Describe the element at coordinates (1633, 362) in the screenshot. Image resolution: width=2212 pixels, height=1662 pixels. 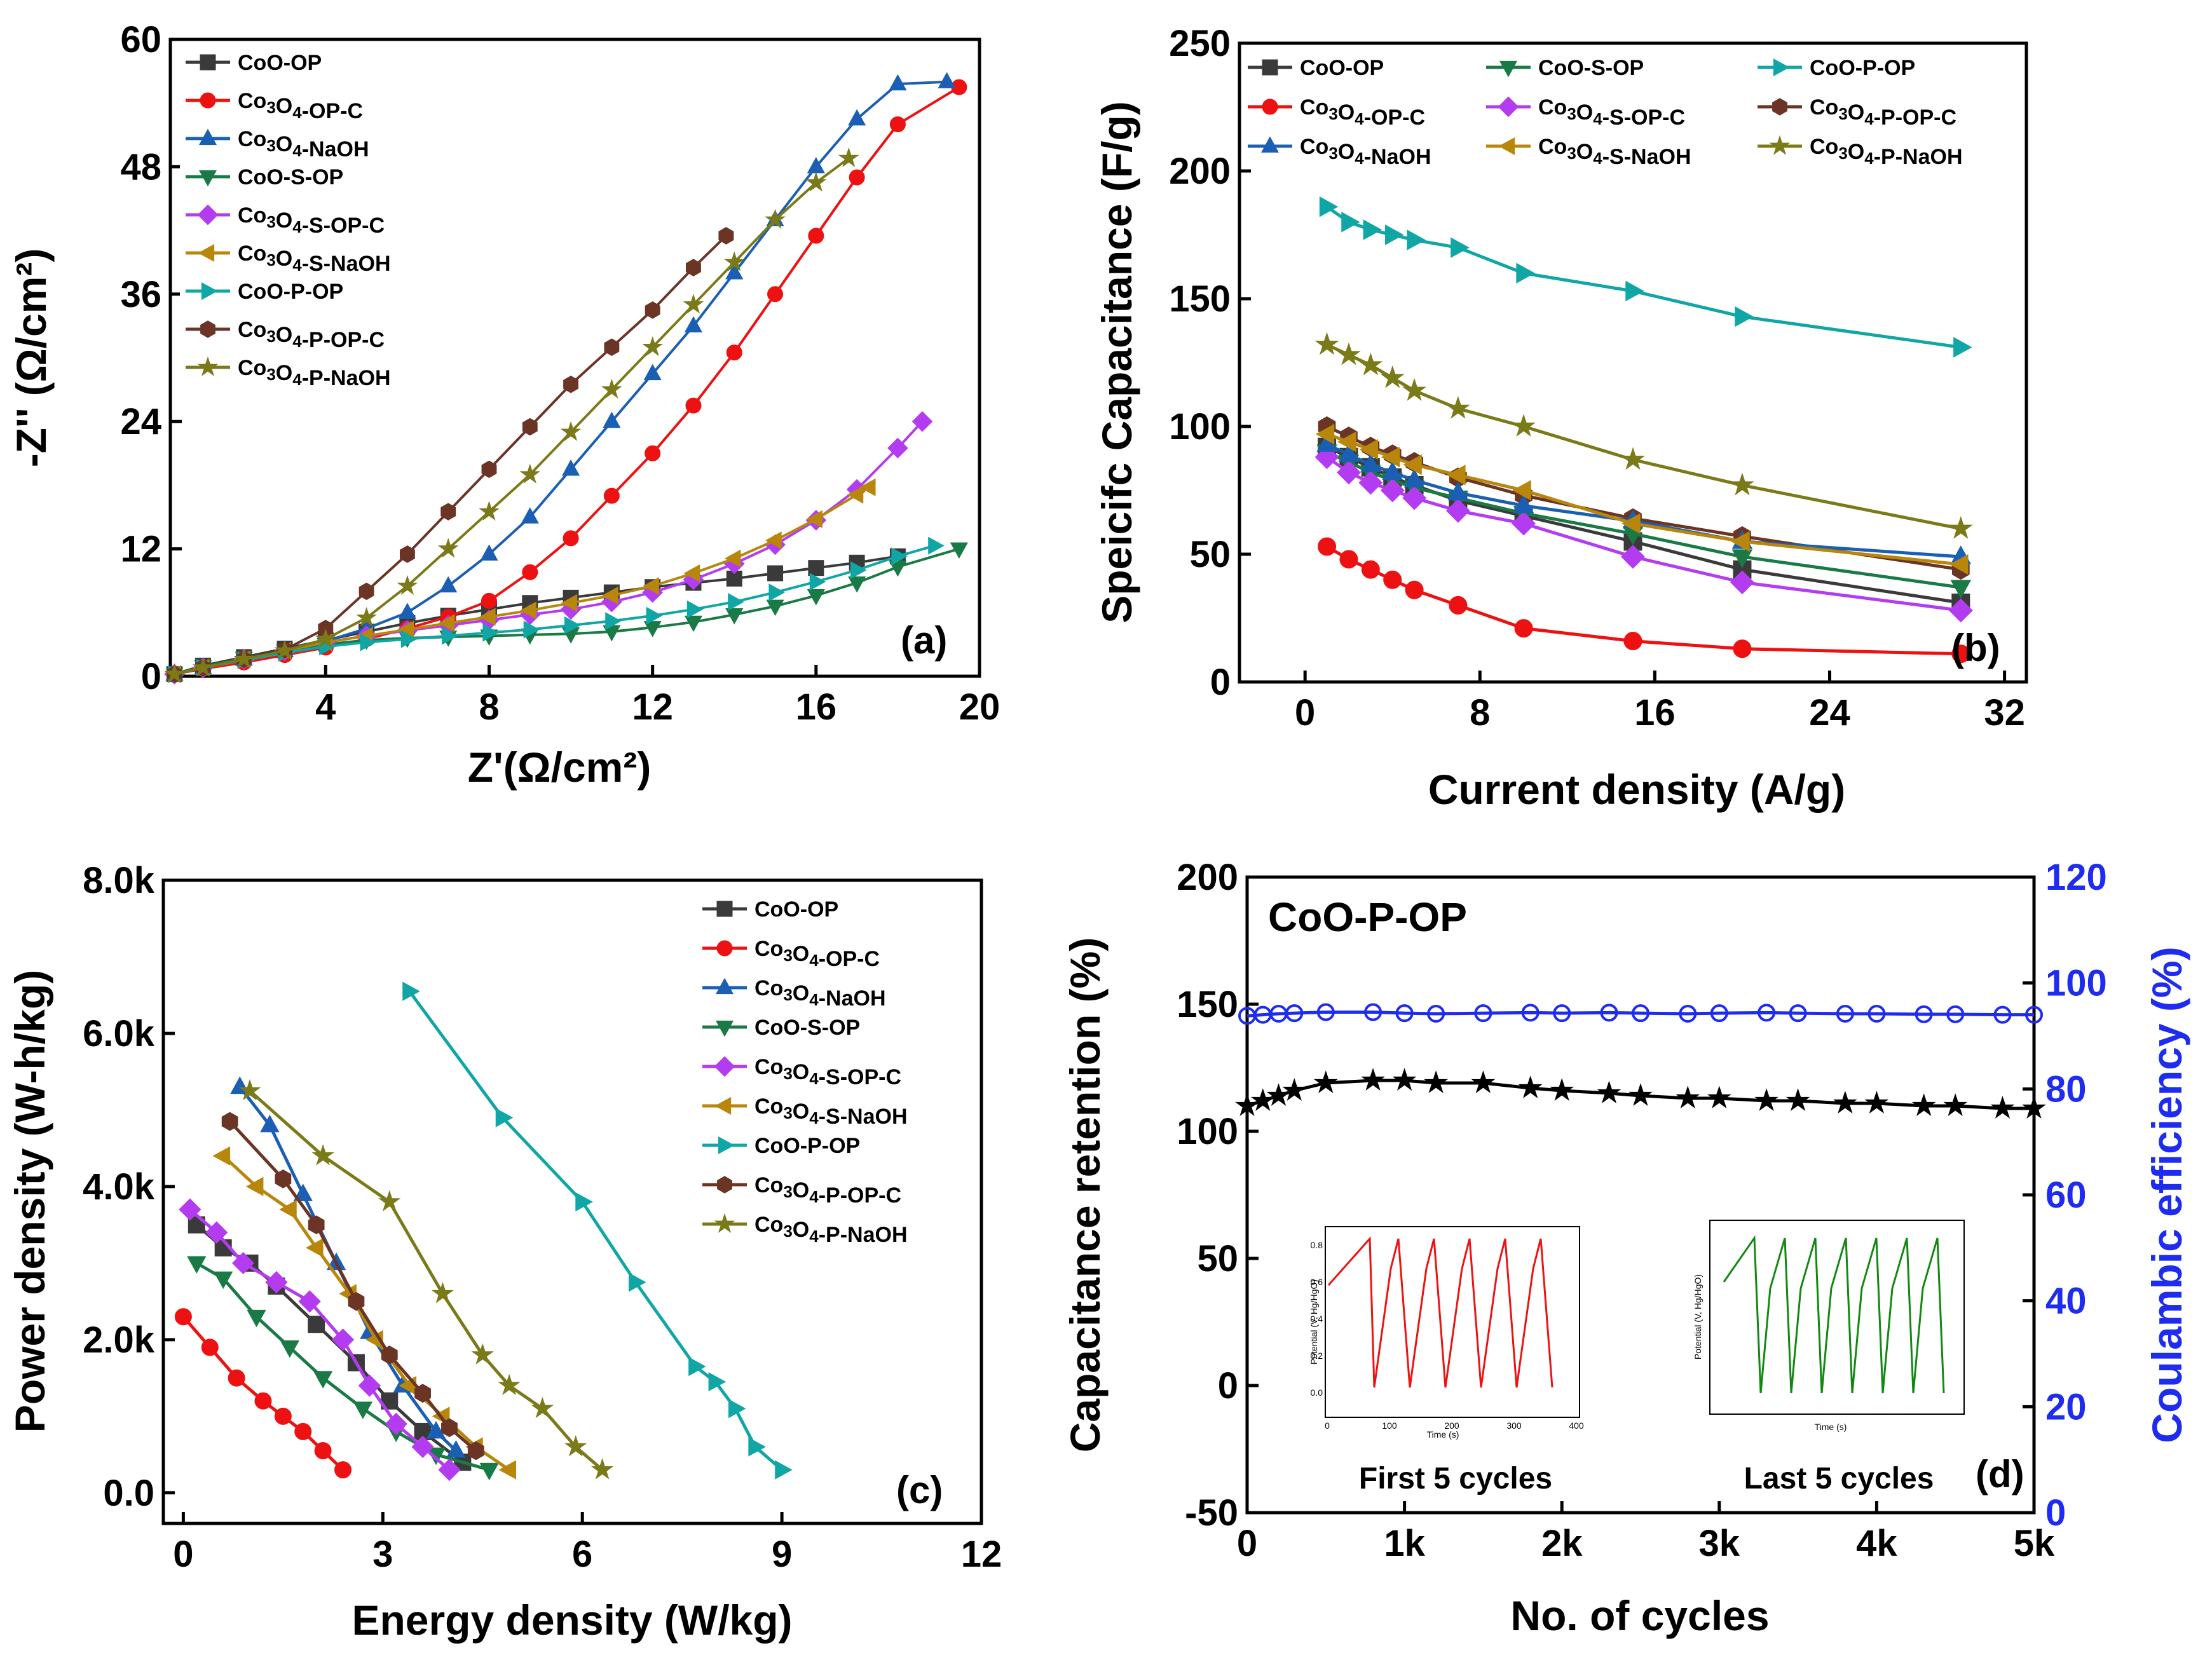
I see `panel-b-frame` at that location.